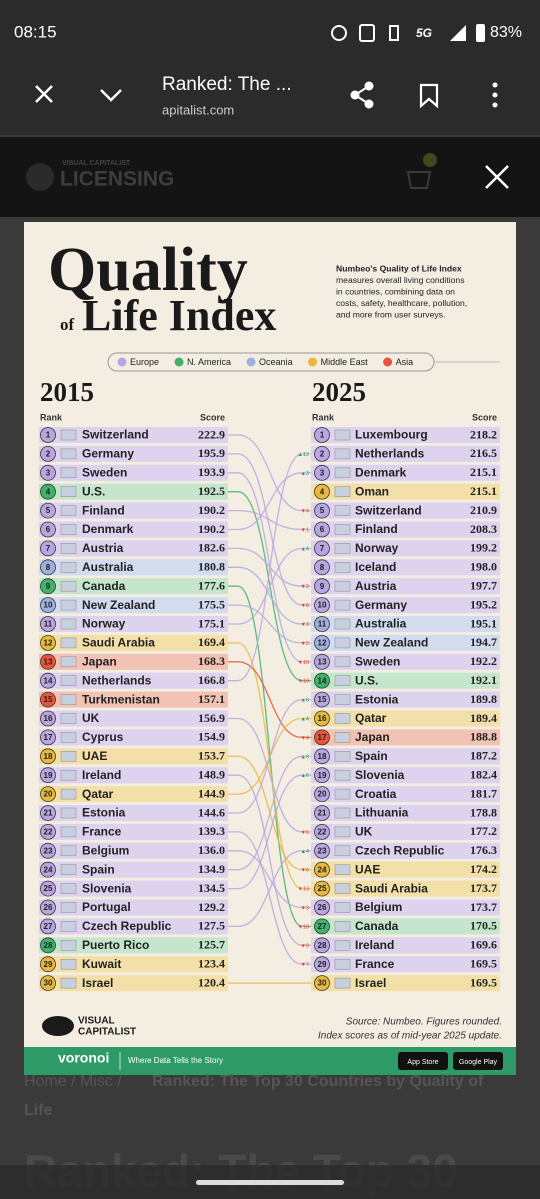 Image resolution: width=540 pixels, height=1199 pixels. What do you see at coordinates (211, 434) in the screenshot?
I see `score: 222.9` at bounding box center [211, 434].